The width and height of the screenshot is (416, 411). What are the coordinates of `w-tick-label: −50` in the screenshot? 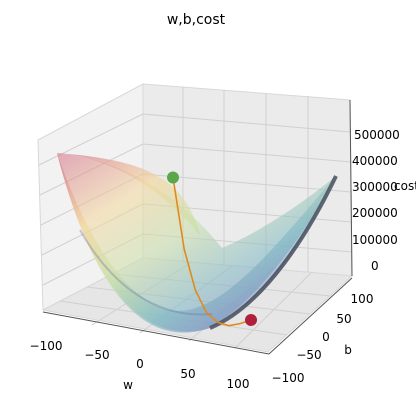 It's located at (96, 355).